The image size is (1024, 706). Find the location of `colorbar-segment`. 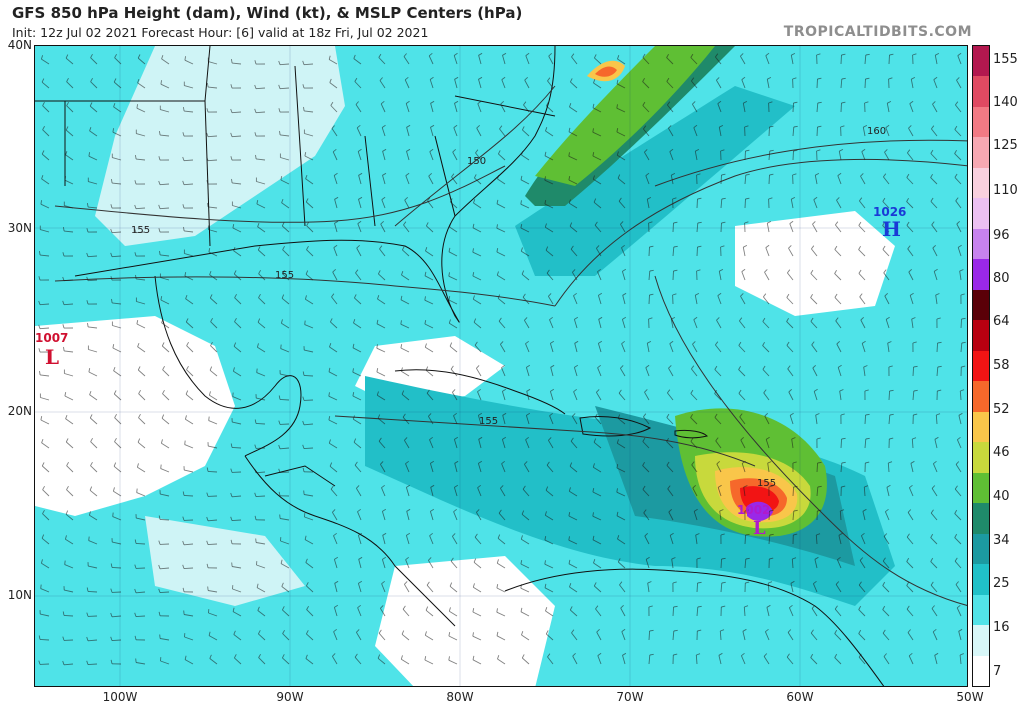

colorbar-segment is located at coordinates (981, 275).